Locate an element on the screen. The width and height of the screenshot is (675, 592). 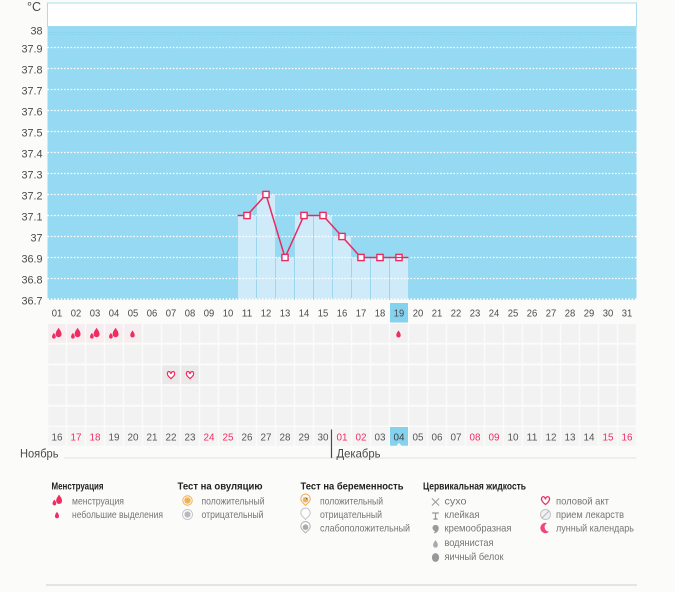
svg-text: Декабрь is located at coordinates (359, 454).